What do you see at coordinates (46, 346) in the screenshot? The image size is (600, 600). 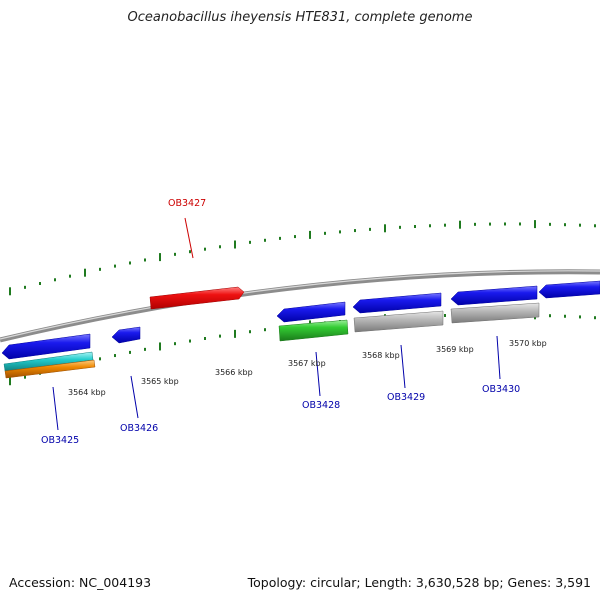 I see `gene-ob3425-arrow` at bounding box center [46, 346].